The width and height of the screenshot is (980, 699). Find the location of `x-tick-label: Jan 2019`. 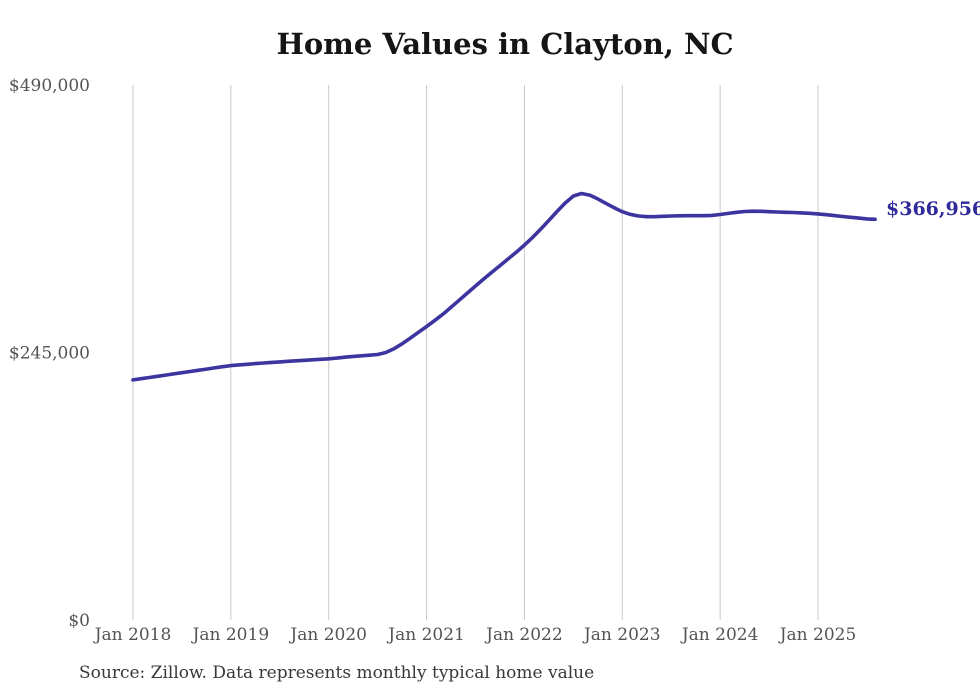

x-tick-label: Jan 2019 is located at coordinates (230, 635).